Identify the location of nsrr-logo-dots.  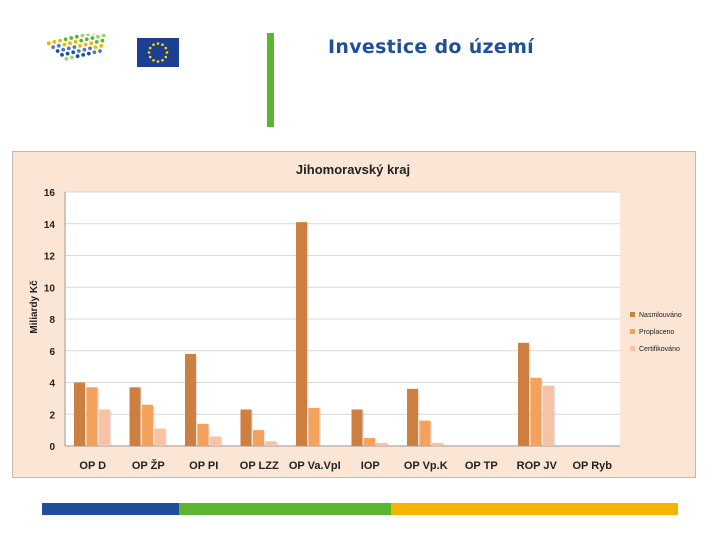
(76, 47).